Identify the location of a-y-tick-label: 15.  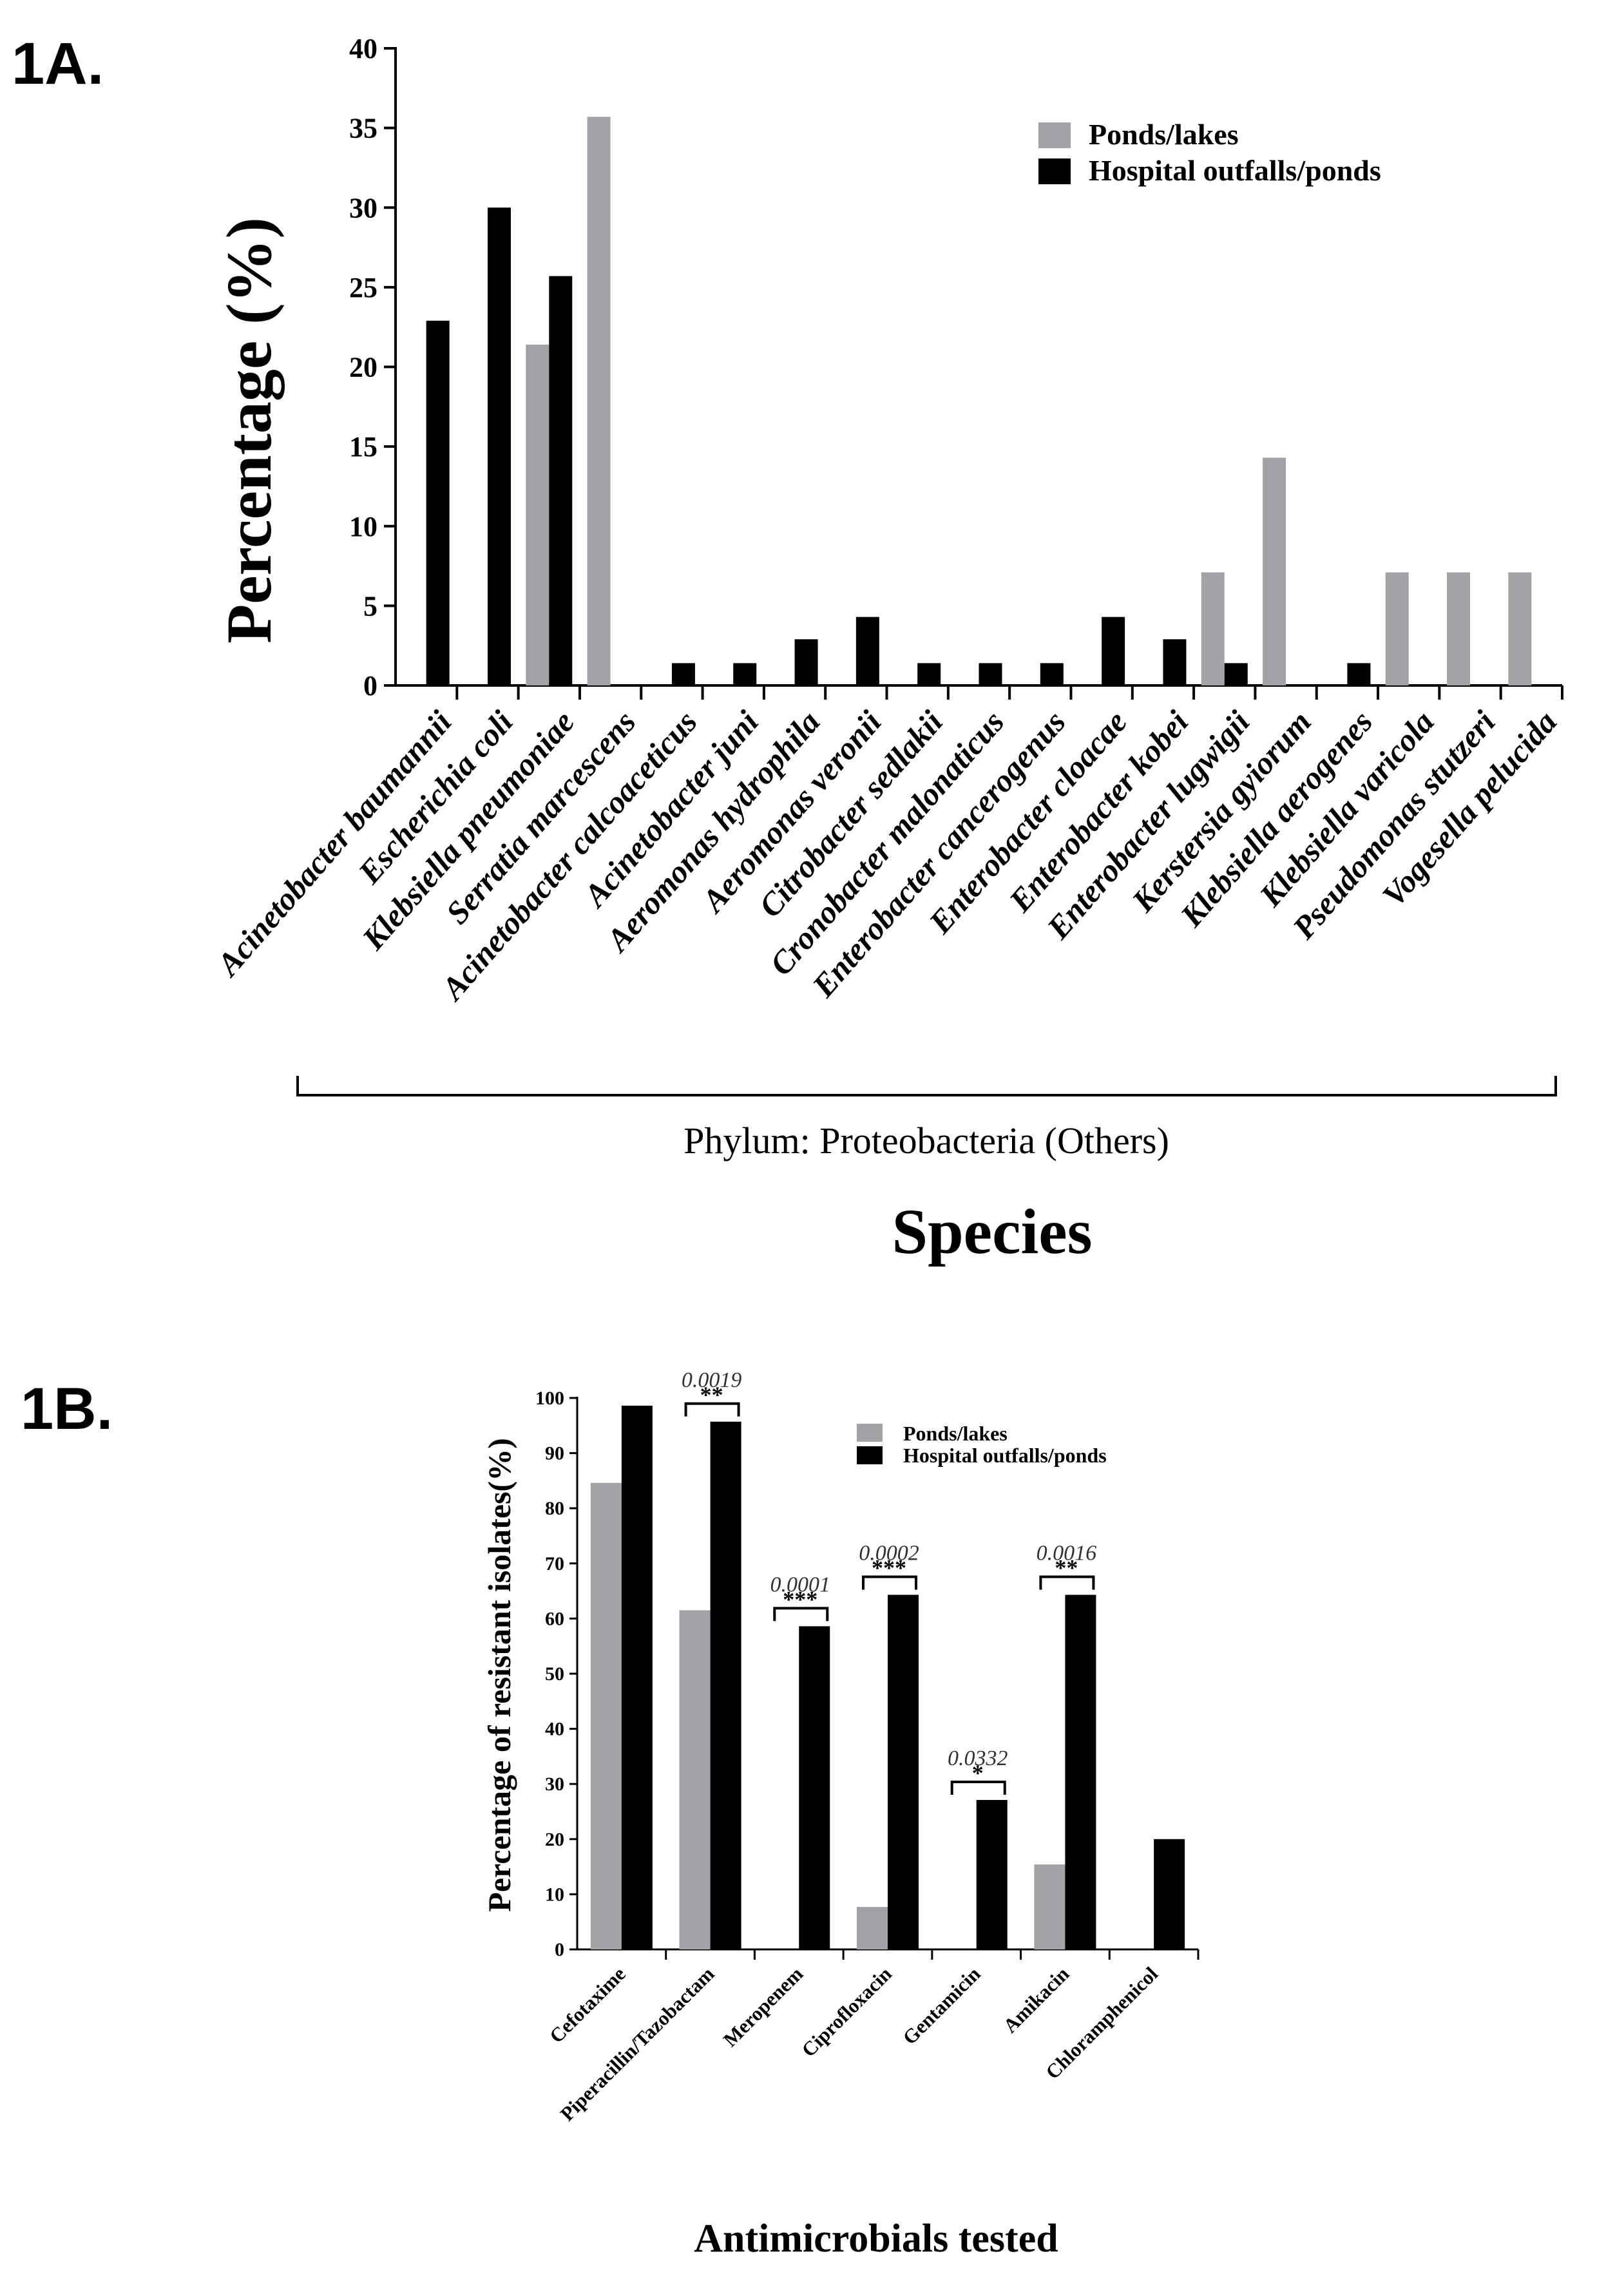
(363, 447).